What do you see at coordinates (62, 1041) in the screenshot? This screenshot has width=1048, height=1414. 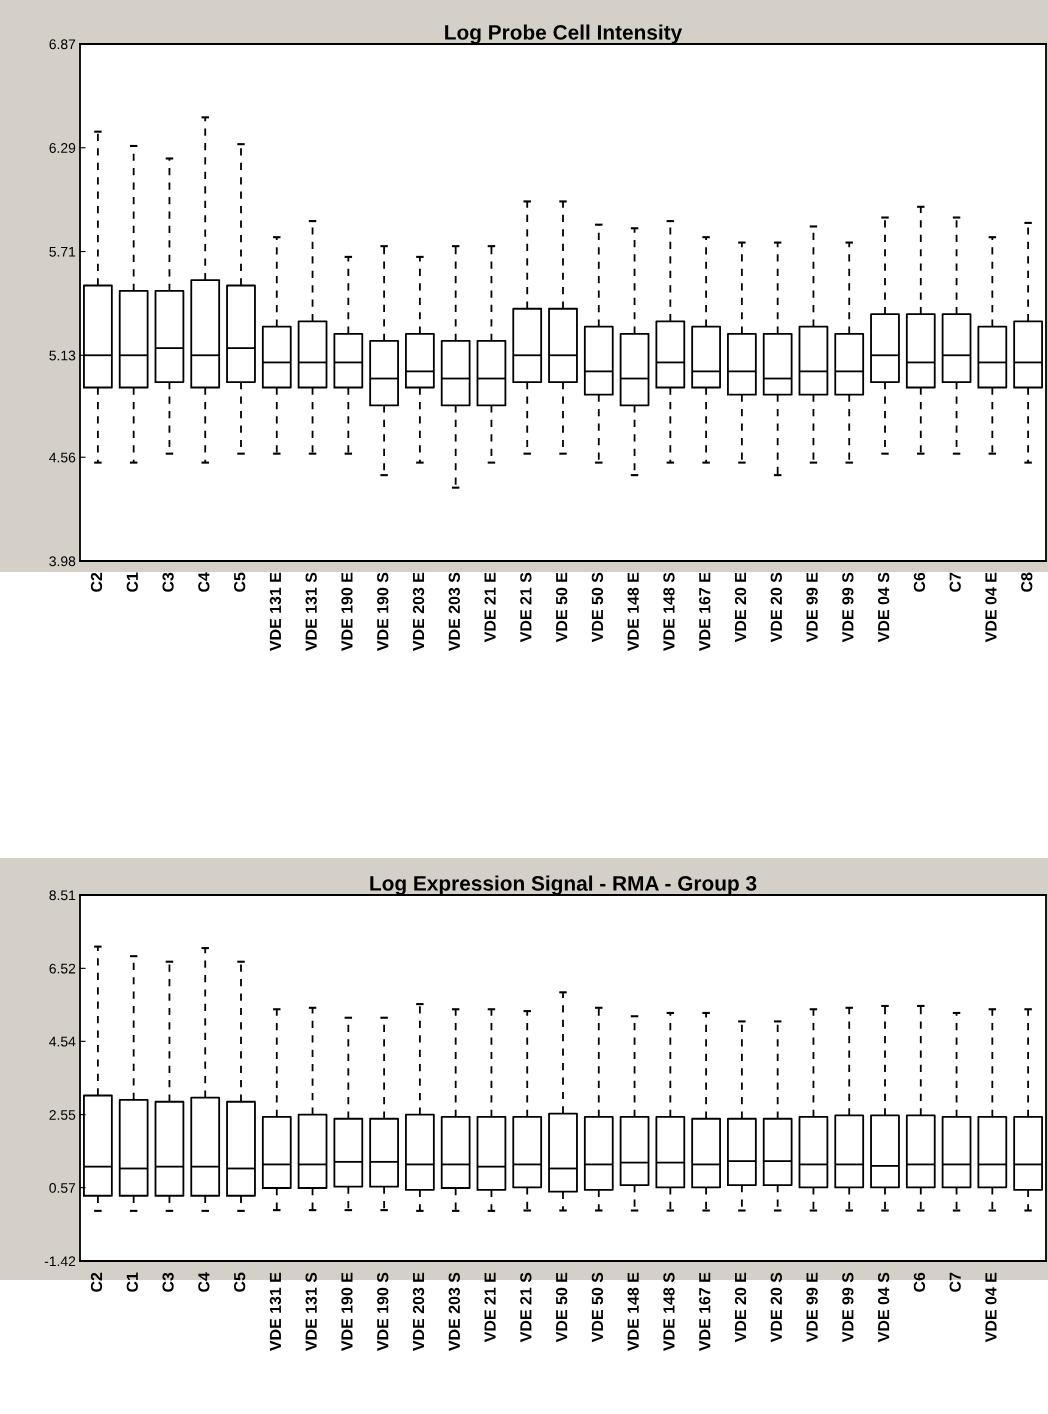 I see `y-tick-label: 4.54` at bounding box center [62, 1041].